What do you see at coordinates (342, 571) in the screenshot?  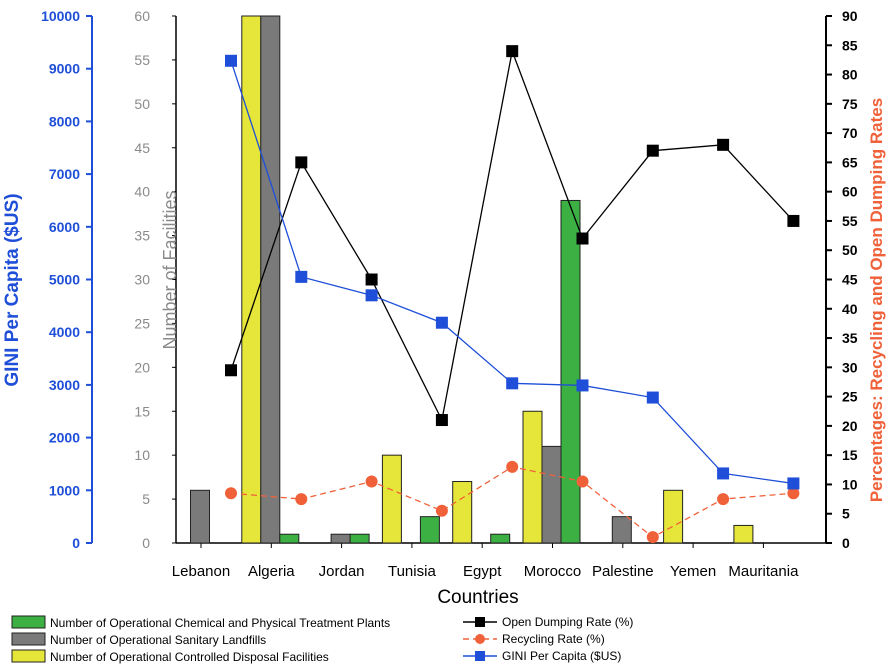 I see `x-tick-label: Jordan` at bounding box center [342, 571].